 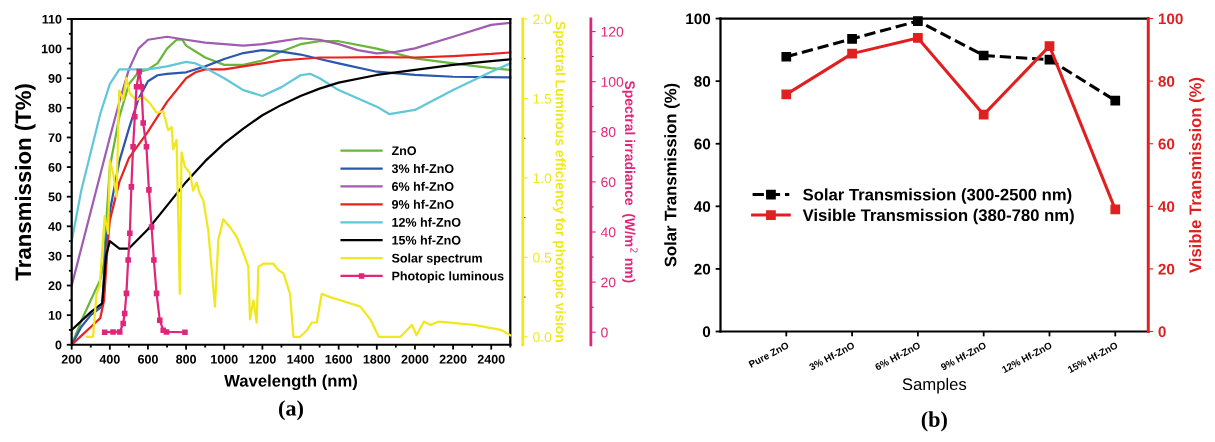 What do you see at coordinates (542, 98) in the screenshot?
I see `y2-tick-label: 1.5` at bounding box center [542, 98].